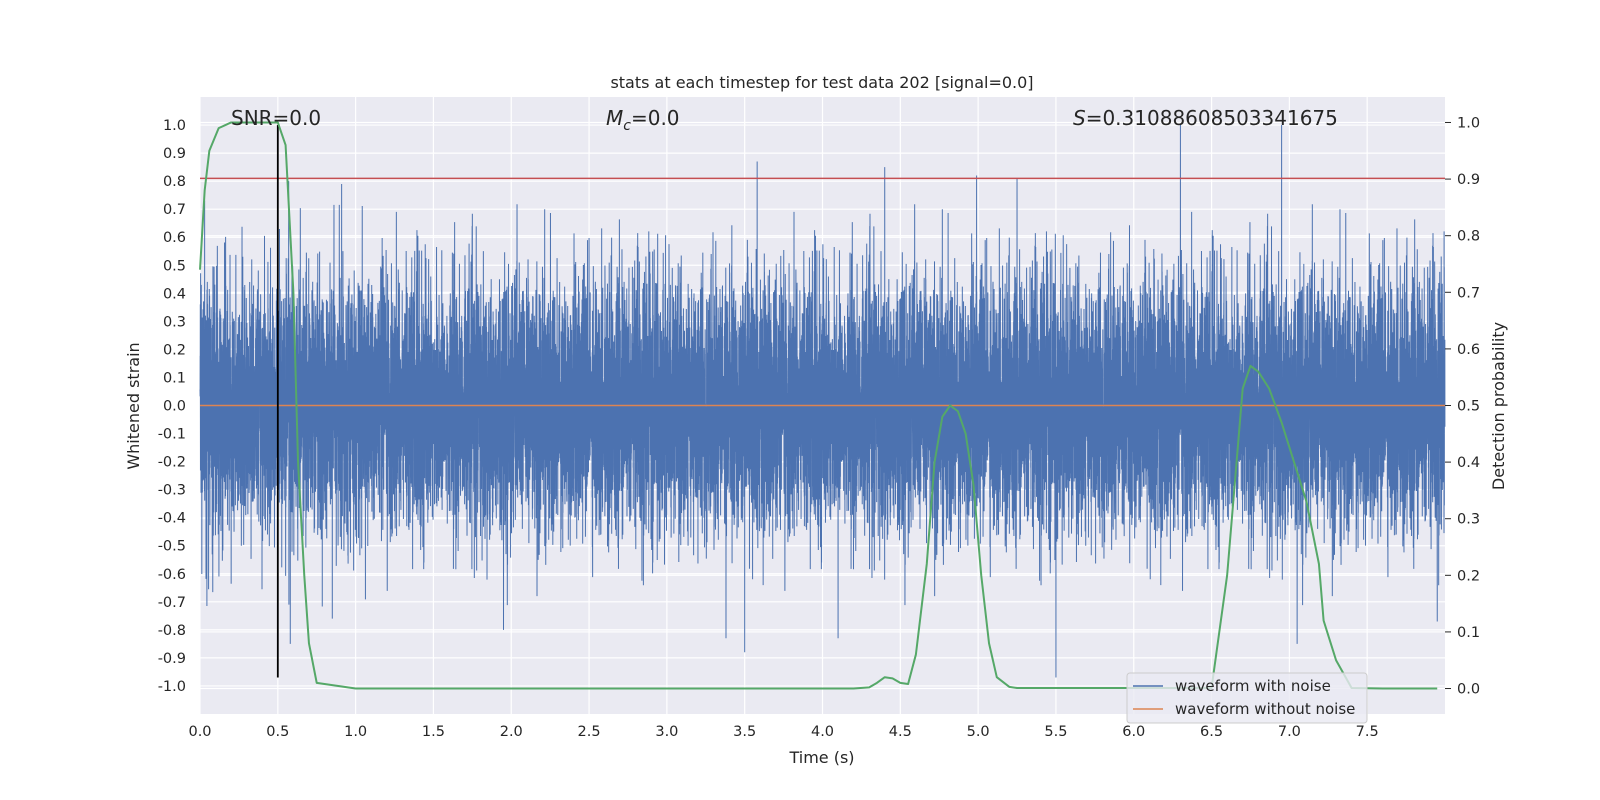 The width and height of the screenshot is (1600, 800). I want to click on x-axis-label: Time (s), so click(821, 757).